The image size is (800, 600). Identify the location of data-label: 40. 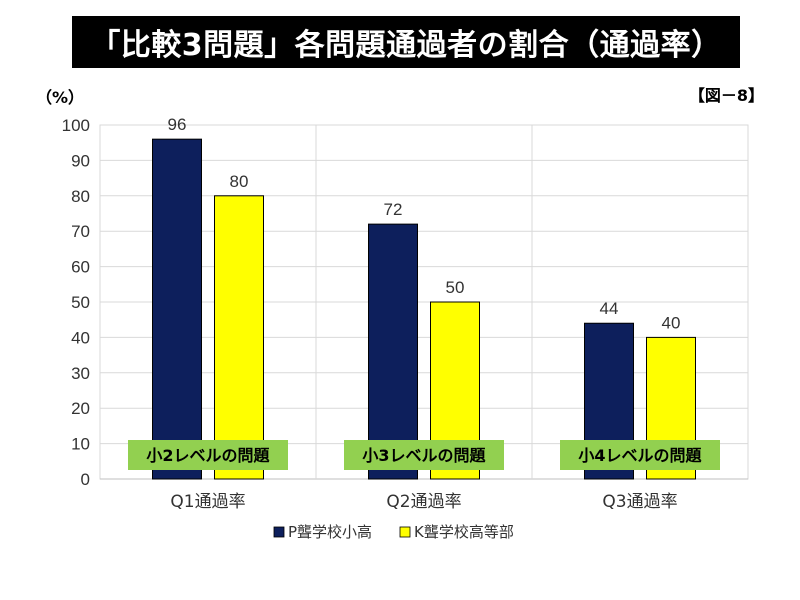
(671, 322).